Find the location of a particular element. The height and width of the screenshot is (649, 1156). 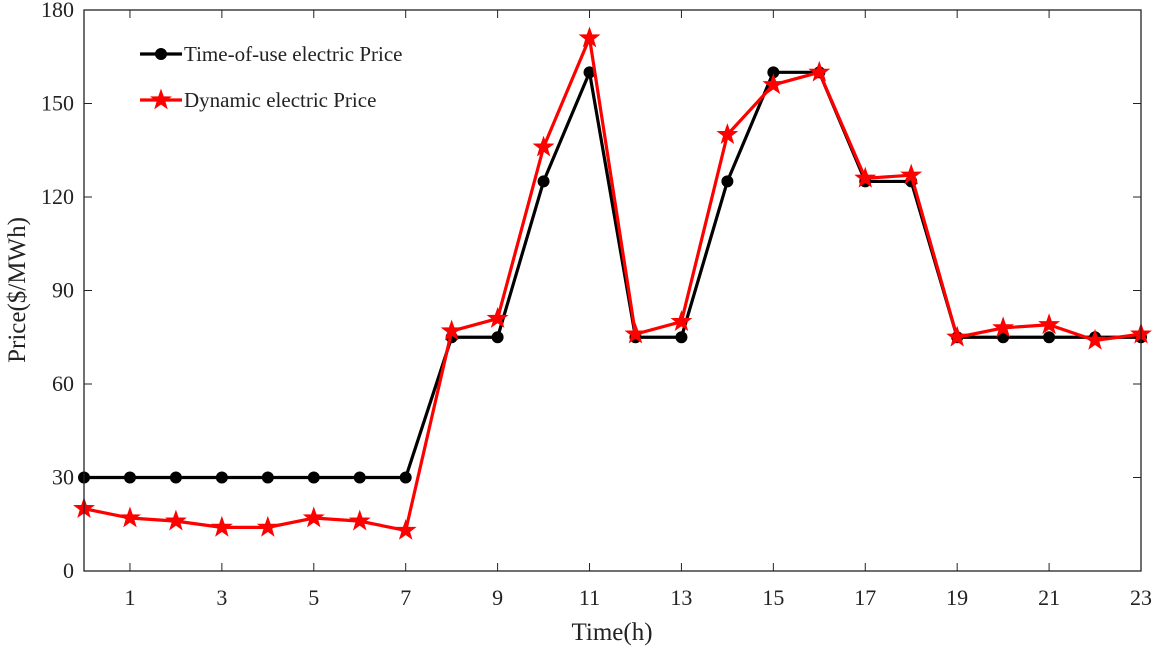

x-tick-label: 1 is located at coordinates (129, 597).